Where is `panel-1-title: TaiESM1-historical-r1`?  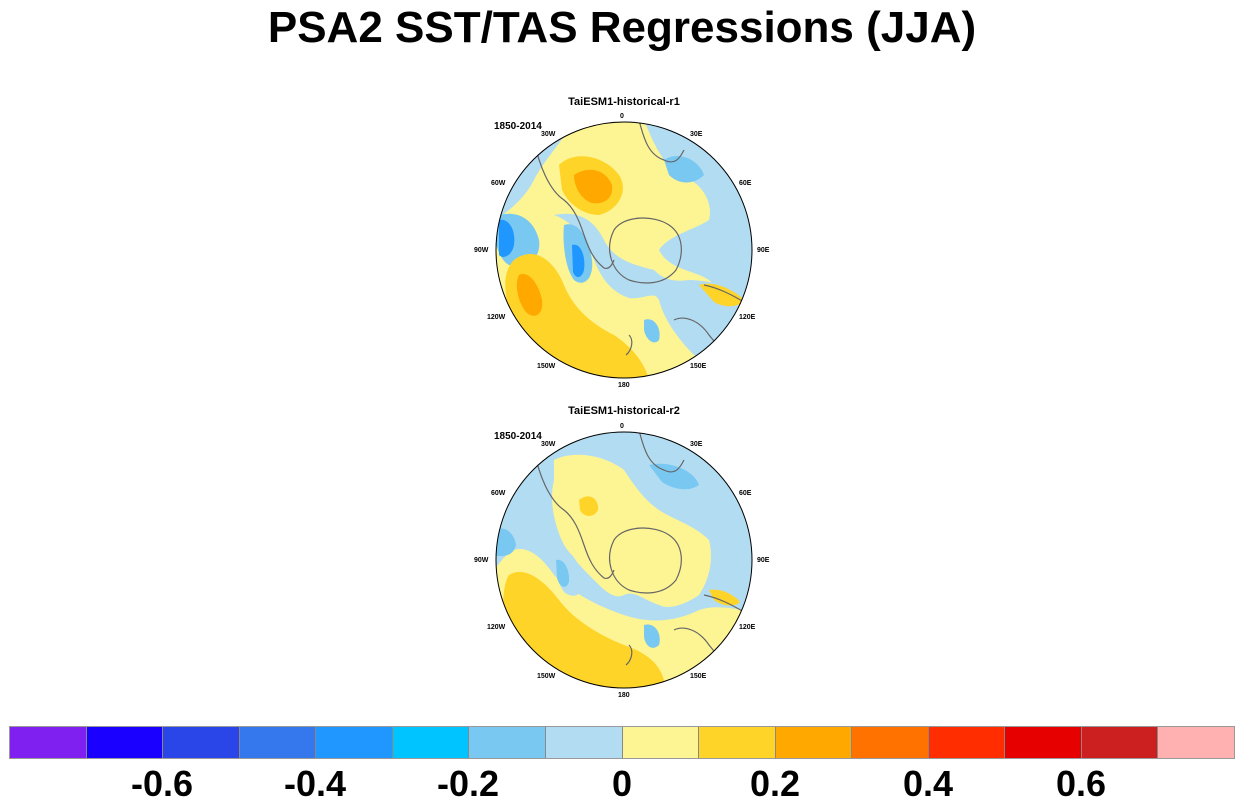 panel-1-title: TaiESM1-historical-r1 is located at coordinates (624, 102).